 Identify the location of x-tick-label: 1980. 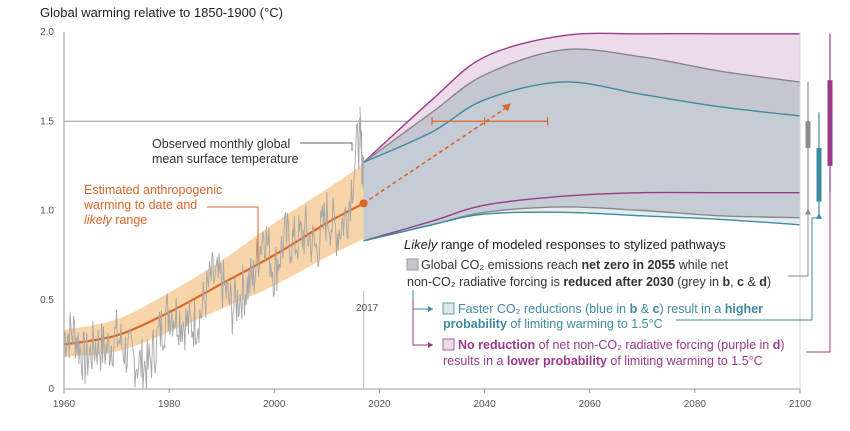
(169, 404).